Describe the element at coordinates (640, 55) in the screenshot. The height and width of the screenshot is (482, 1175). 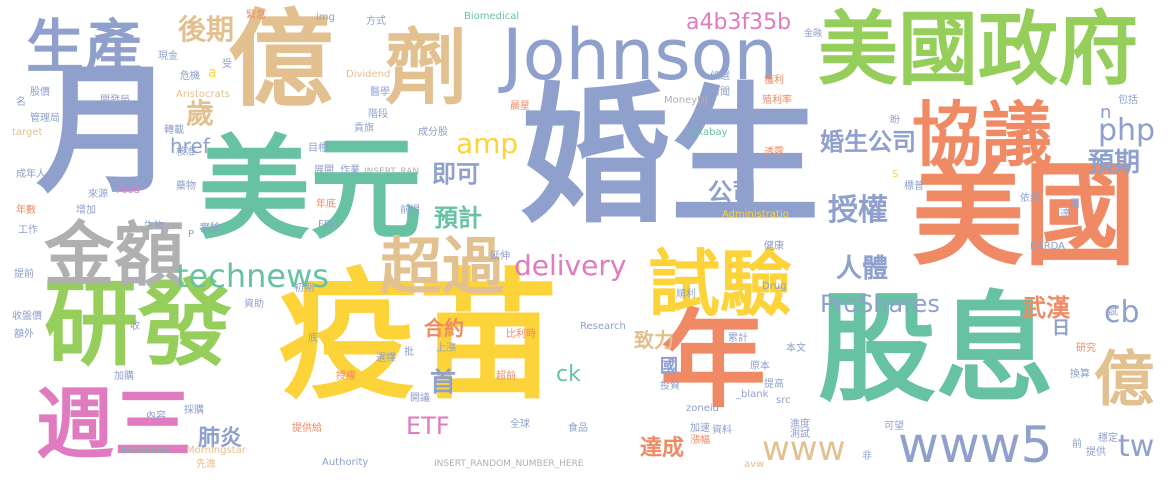
I see `word: Johnson` at that location.